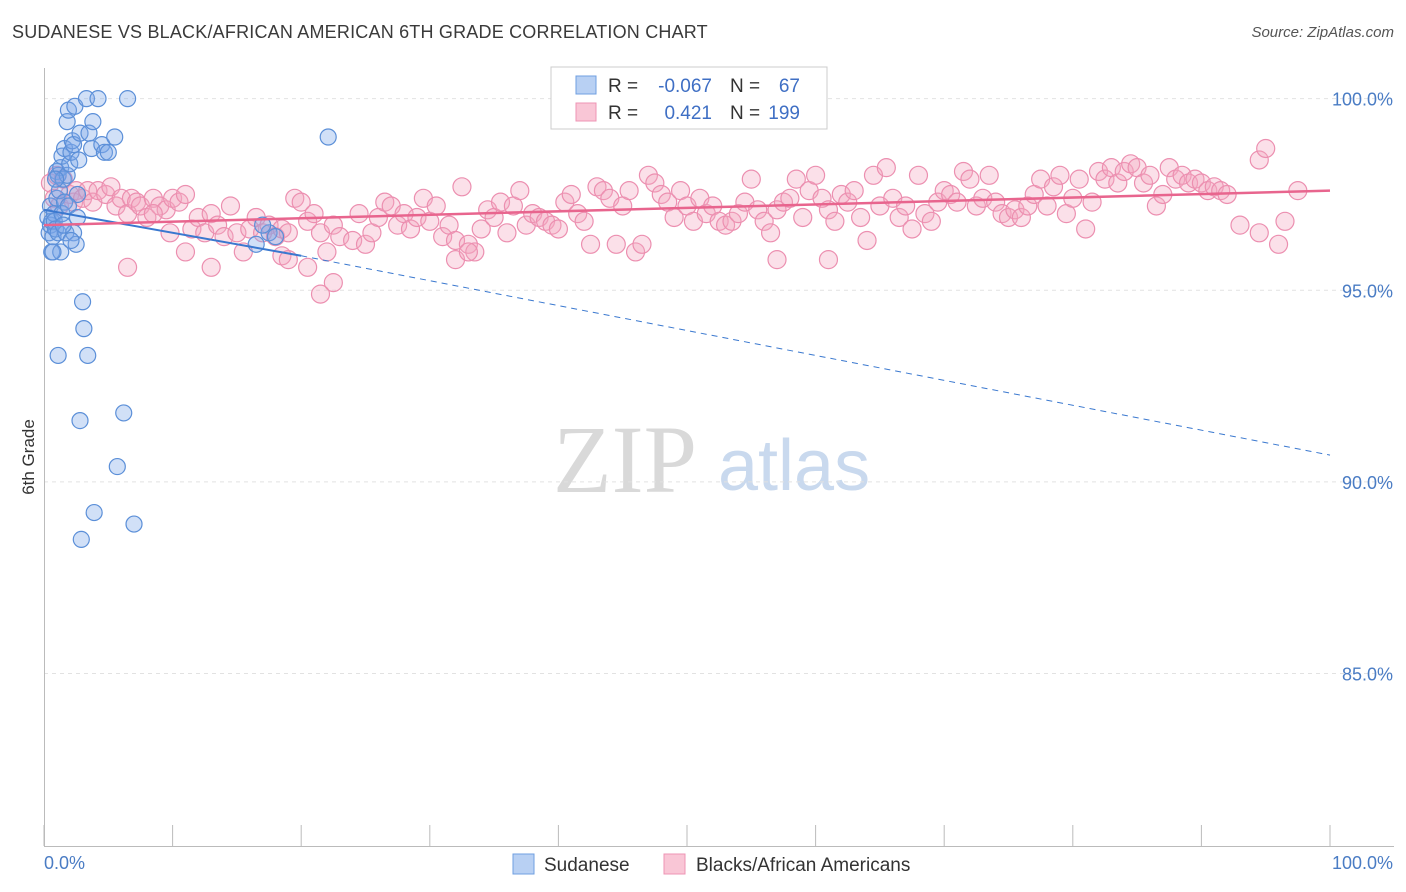  I want to click on x-tick-labels: 0.0% 100.0%, so click(718, 863).